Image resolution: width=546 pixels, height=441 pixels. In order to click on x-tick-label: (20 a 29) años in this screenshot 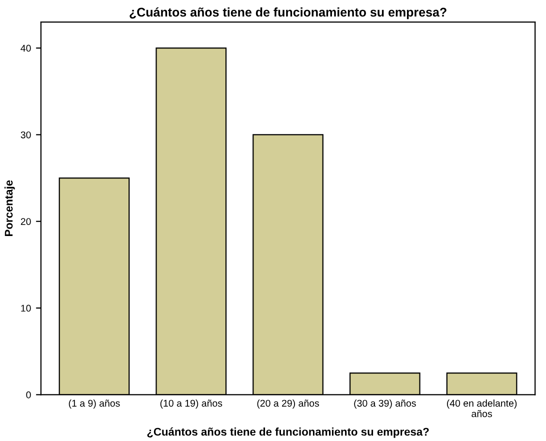, I will do `click(288, 404)`.